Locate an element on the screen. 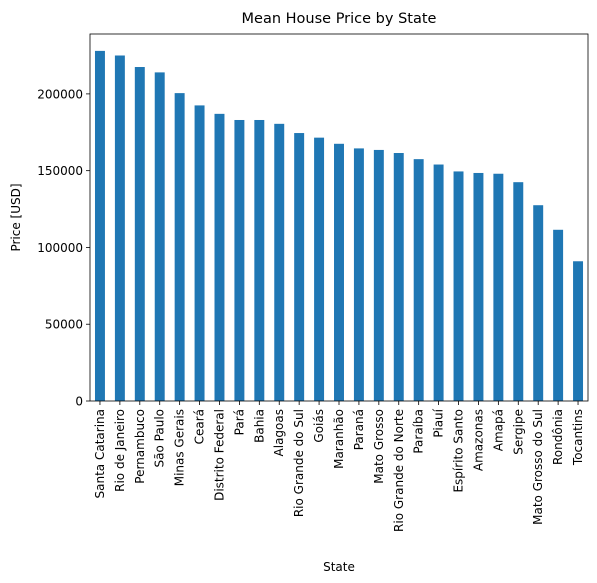  x-tick-label: Espírito Santo is located at coordinates (459, 451).